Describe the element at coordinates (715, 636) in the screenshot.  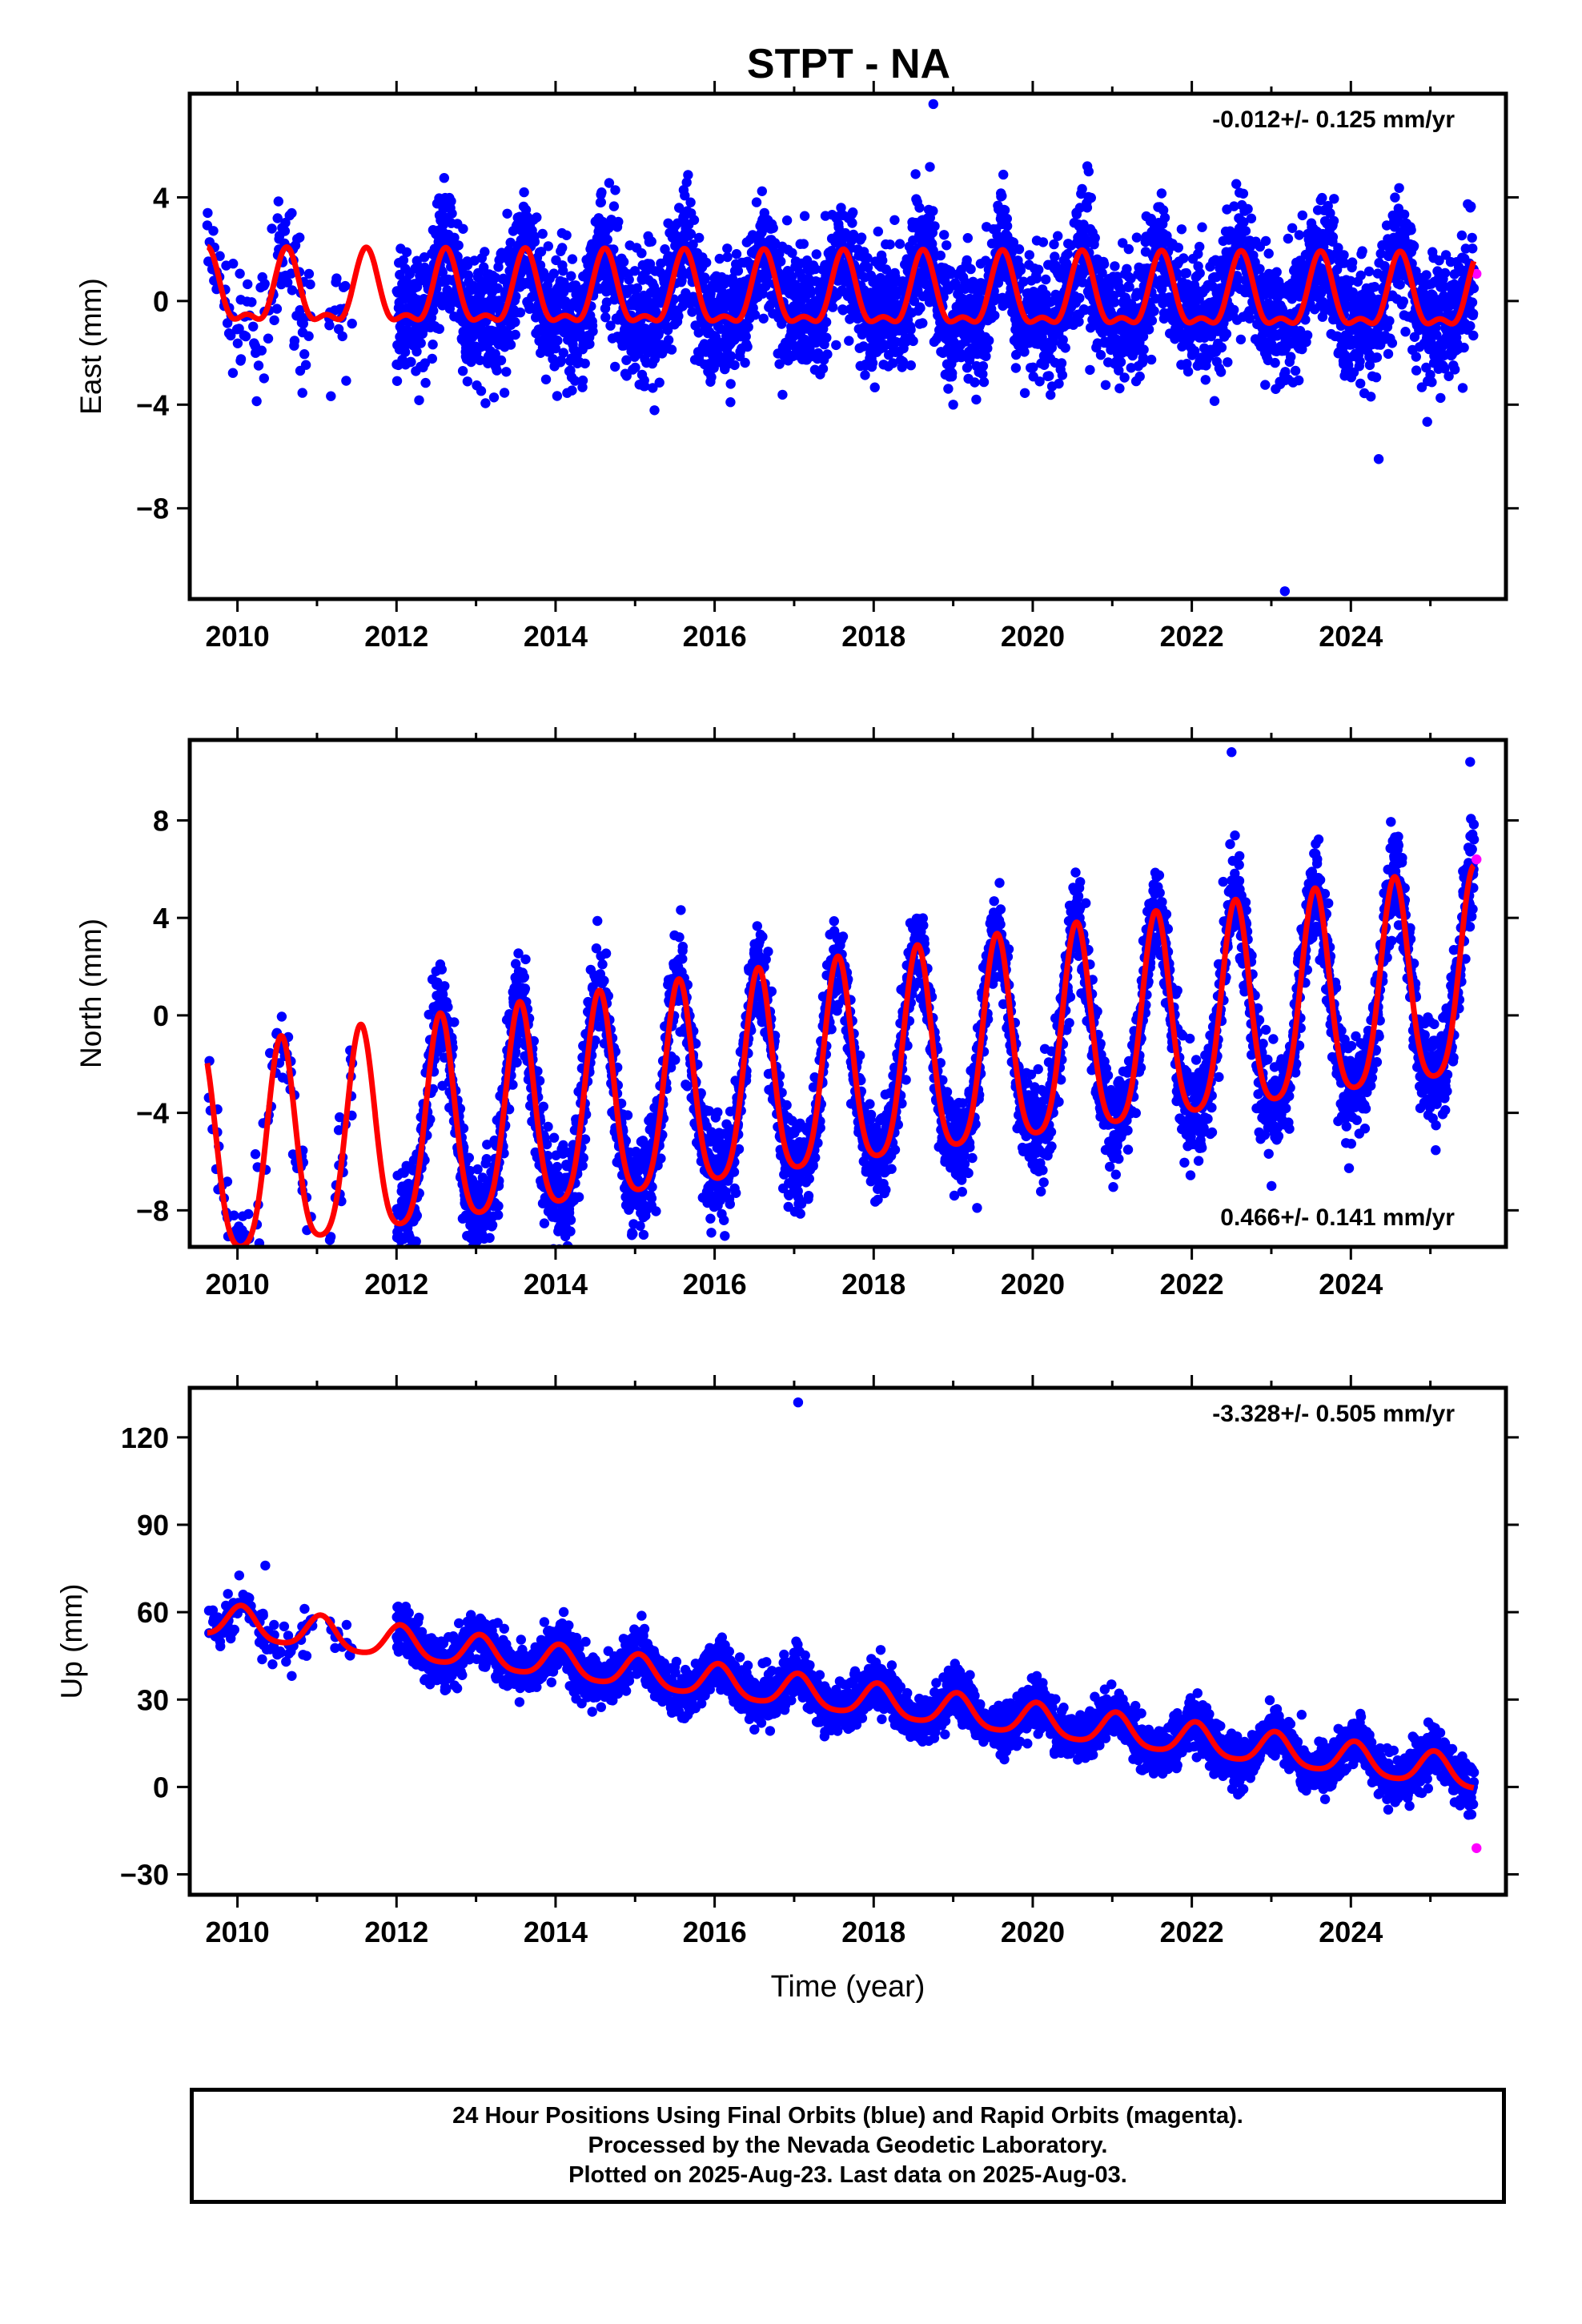
I see `x-tick-label: 2016` at that location.